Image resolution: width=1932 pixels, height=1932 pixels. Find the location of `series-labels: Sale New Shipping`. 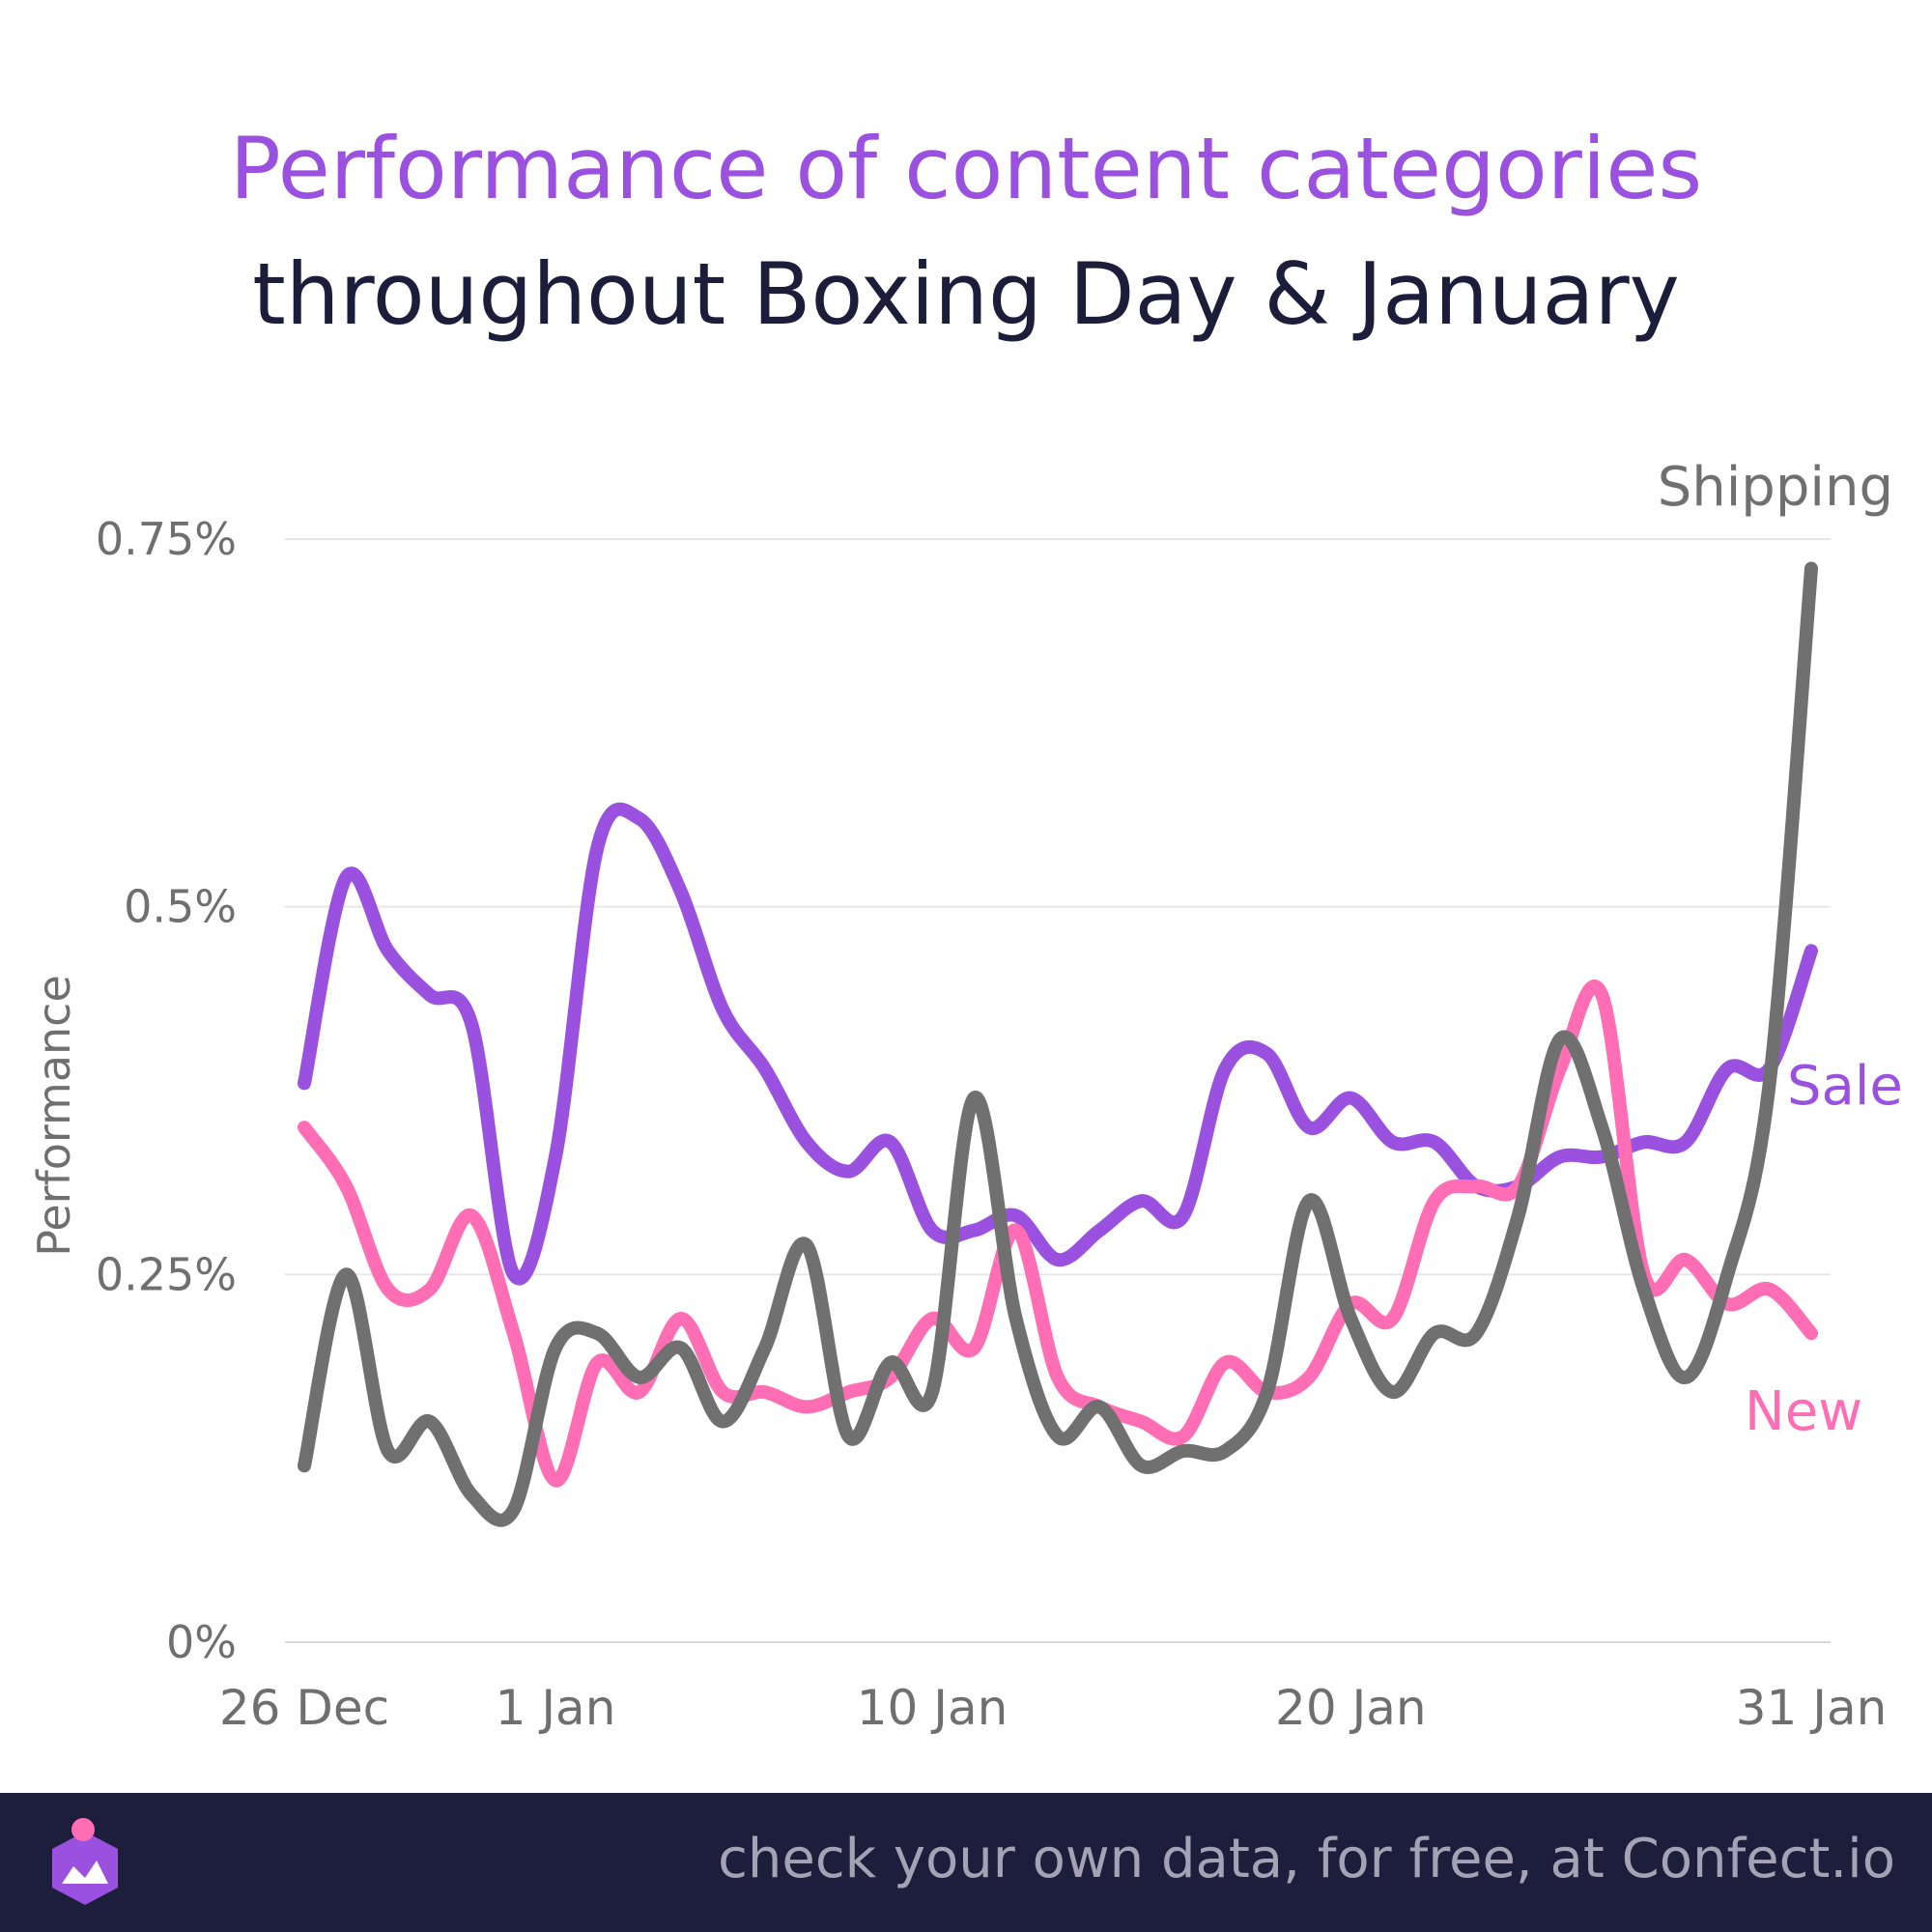

series-labels: Sale New Shipping is located at coordinates (1780, 949).